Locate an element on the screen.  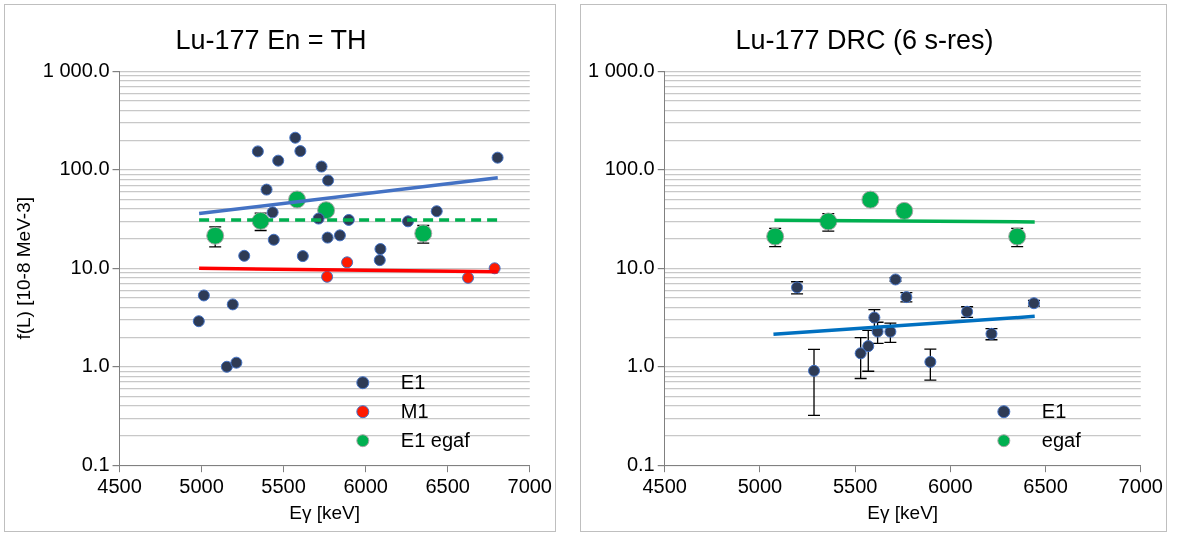
legend-label: E1 egaf is located at coordinates (435, 440).